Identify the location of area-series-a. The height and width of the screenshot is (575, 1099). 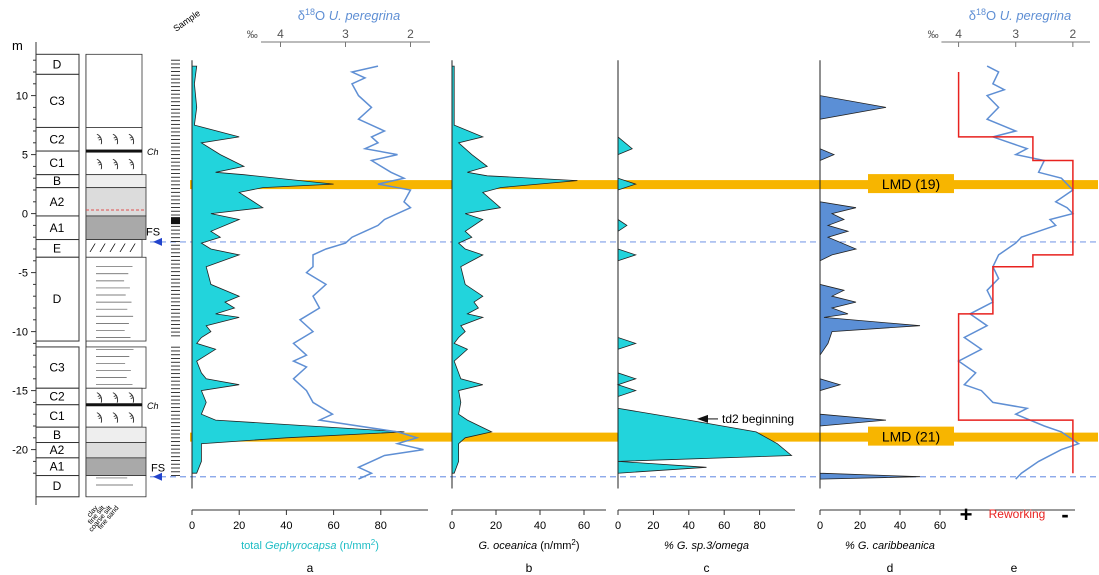
(298, 269).